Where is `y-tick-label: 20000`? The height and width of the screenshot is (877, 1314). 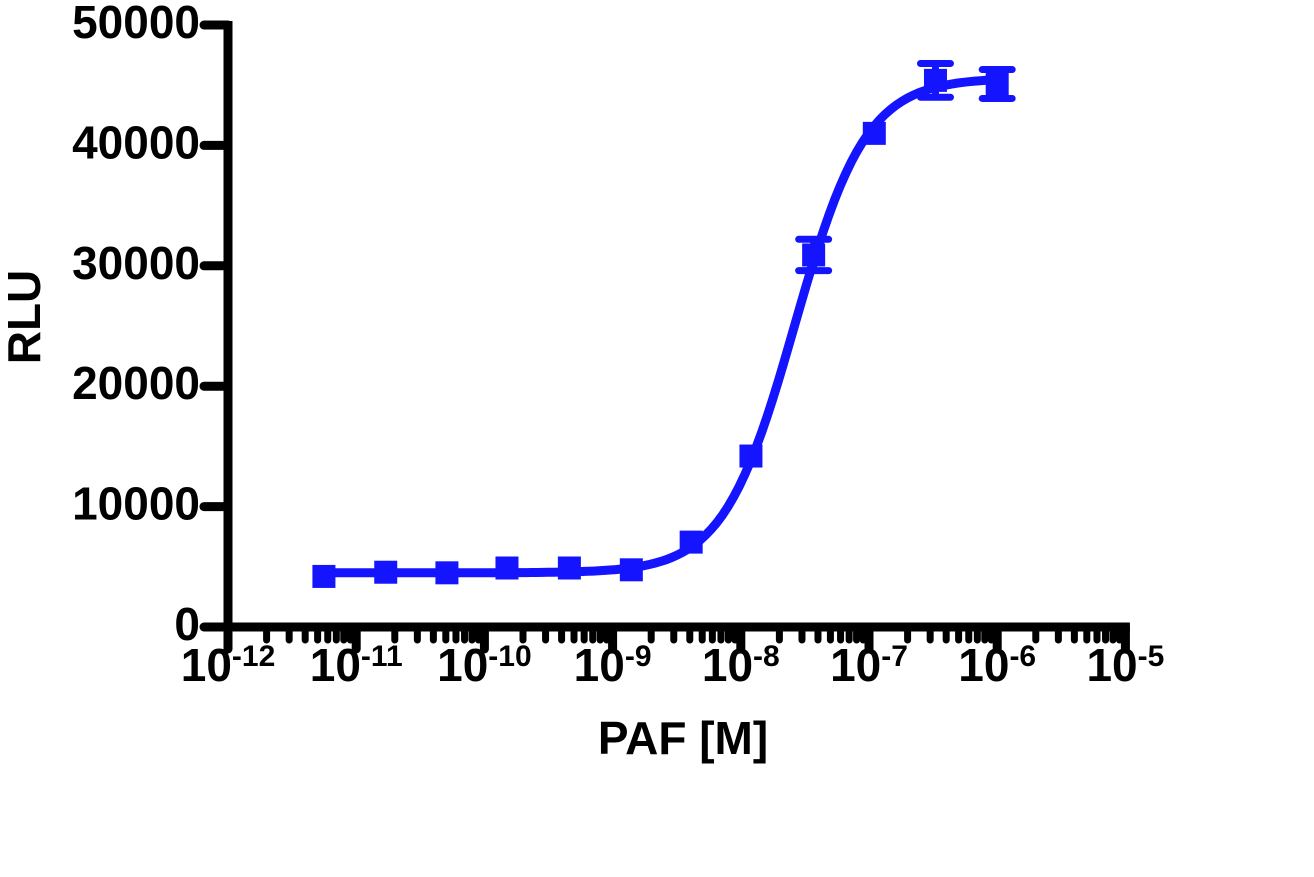
y-tick-label: 20000 is located at coordinates (136, 383).